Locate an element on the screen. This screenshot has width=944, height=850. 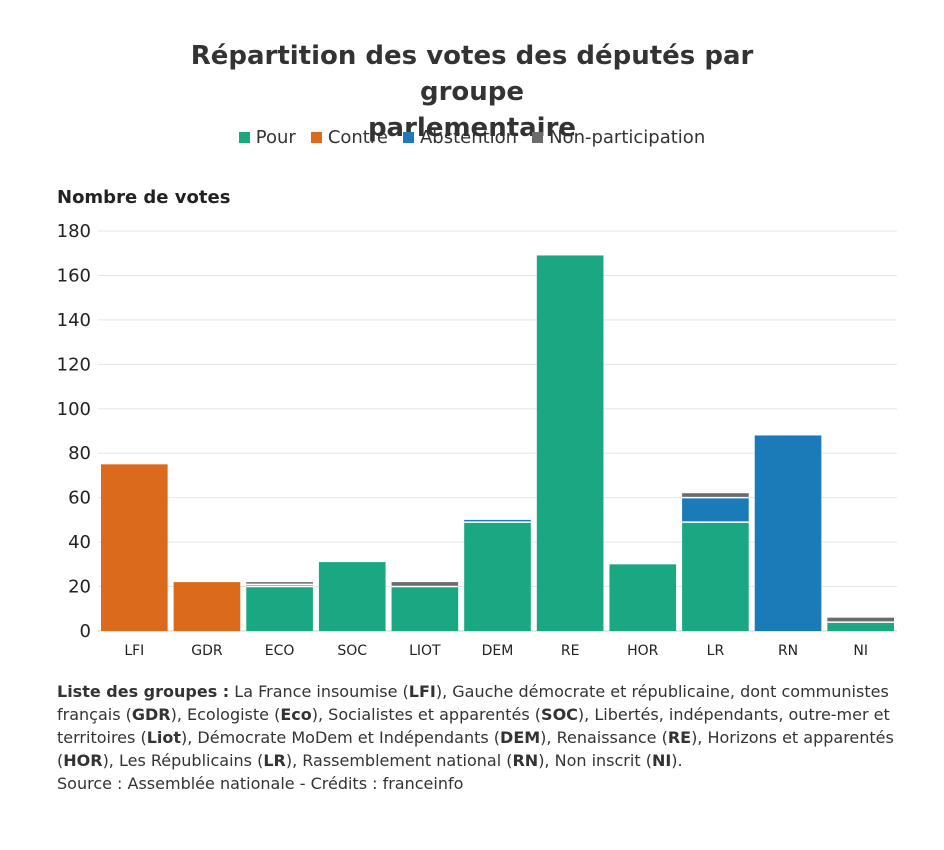
bar-ni-pour is located at coordinates (860, 626).